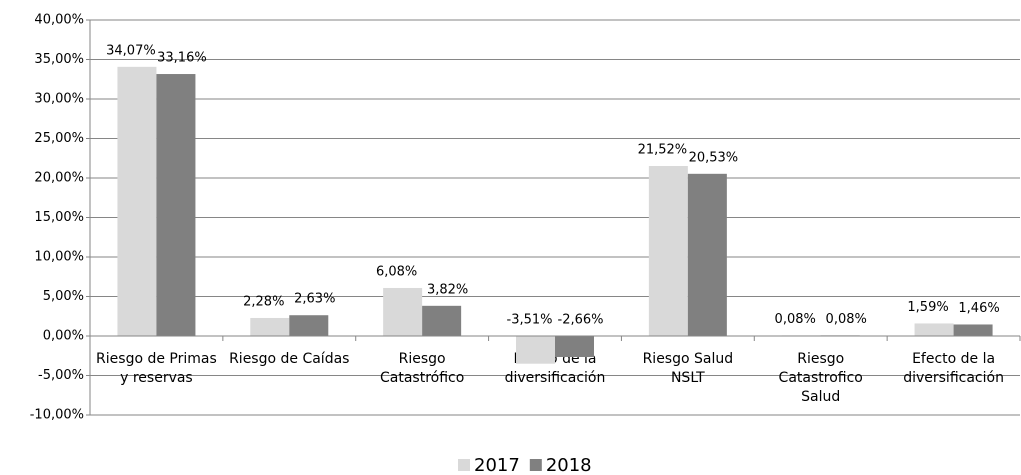  Describe the element at coordinates (61, 375) in the screenshot. I see `y-tick-label: -5,00%` at that location.